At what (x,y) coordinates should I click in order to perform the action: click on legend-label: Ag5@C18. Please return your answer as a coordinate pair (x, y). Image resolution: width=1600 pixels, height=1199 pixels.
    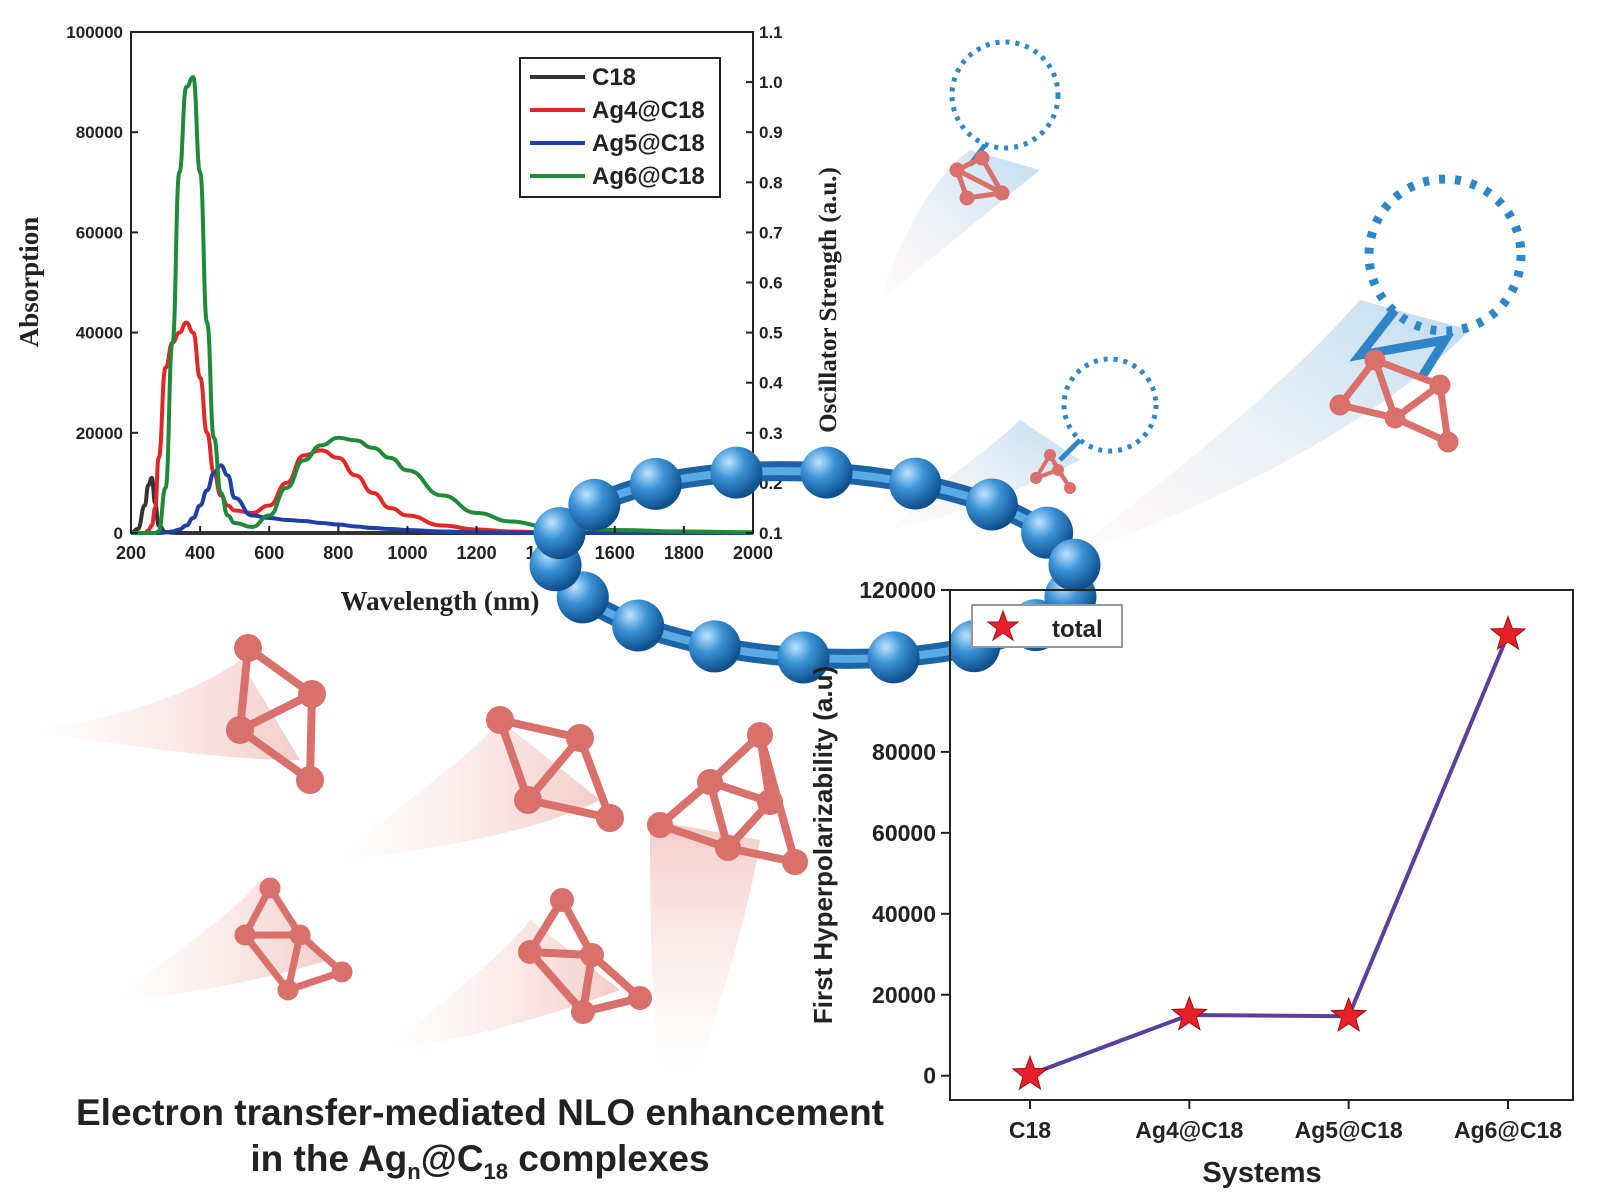
    Looking at the image, I should click on (648, 143).